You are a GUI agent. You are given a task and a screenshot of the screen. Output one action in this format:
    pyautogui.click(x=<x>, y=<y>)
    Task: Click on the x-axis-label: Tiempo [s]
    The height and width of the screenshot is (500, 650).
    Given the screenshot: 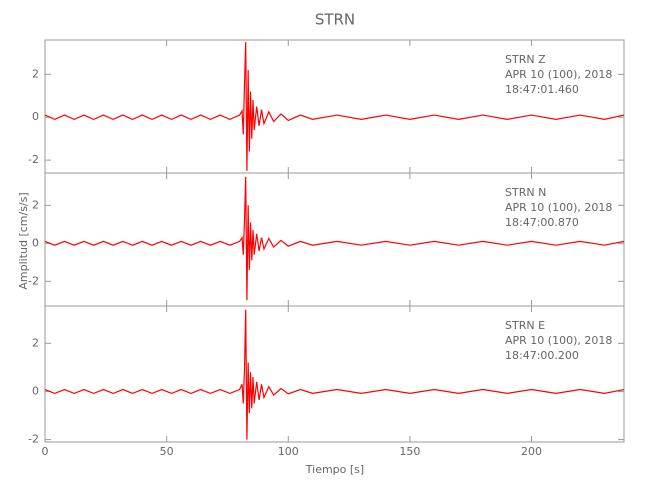 What is the action you would take?
    pyautogui.click(x=334, y=469)
    